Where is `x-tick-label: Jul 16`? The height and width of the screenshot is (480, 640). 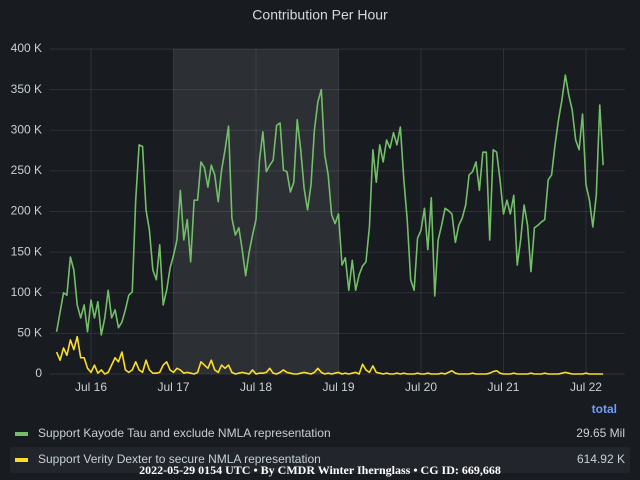
x-tick-label: Jul 16 is located at coordinates (91, 387).